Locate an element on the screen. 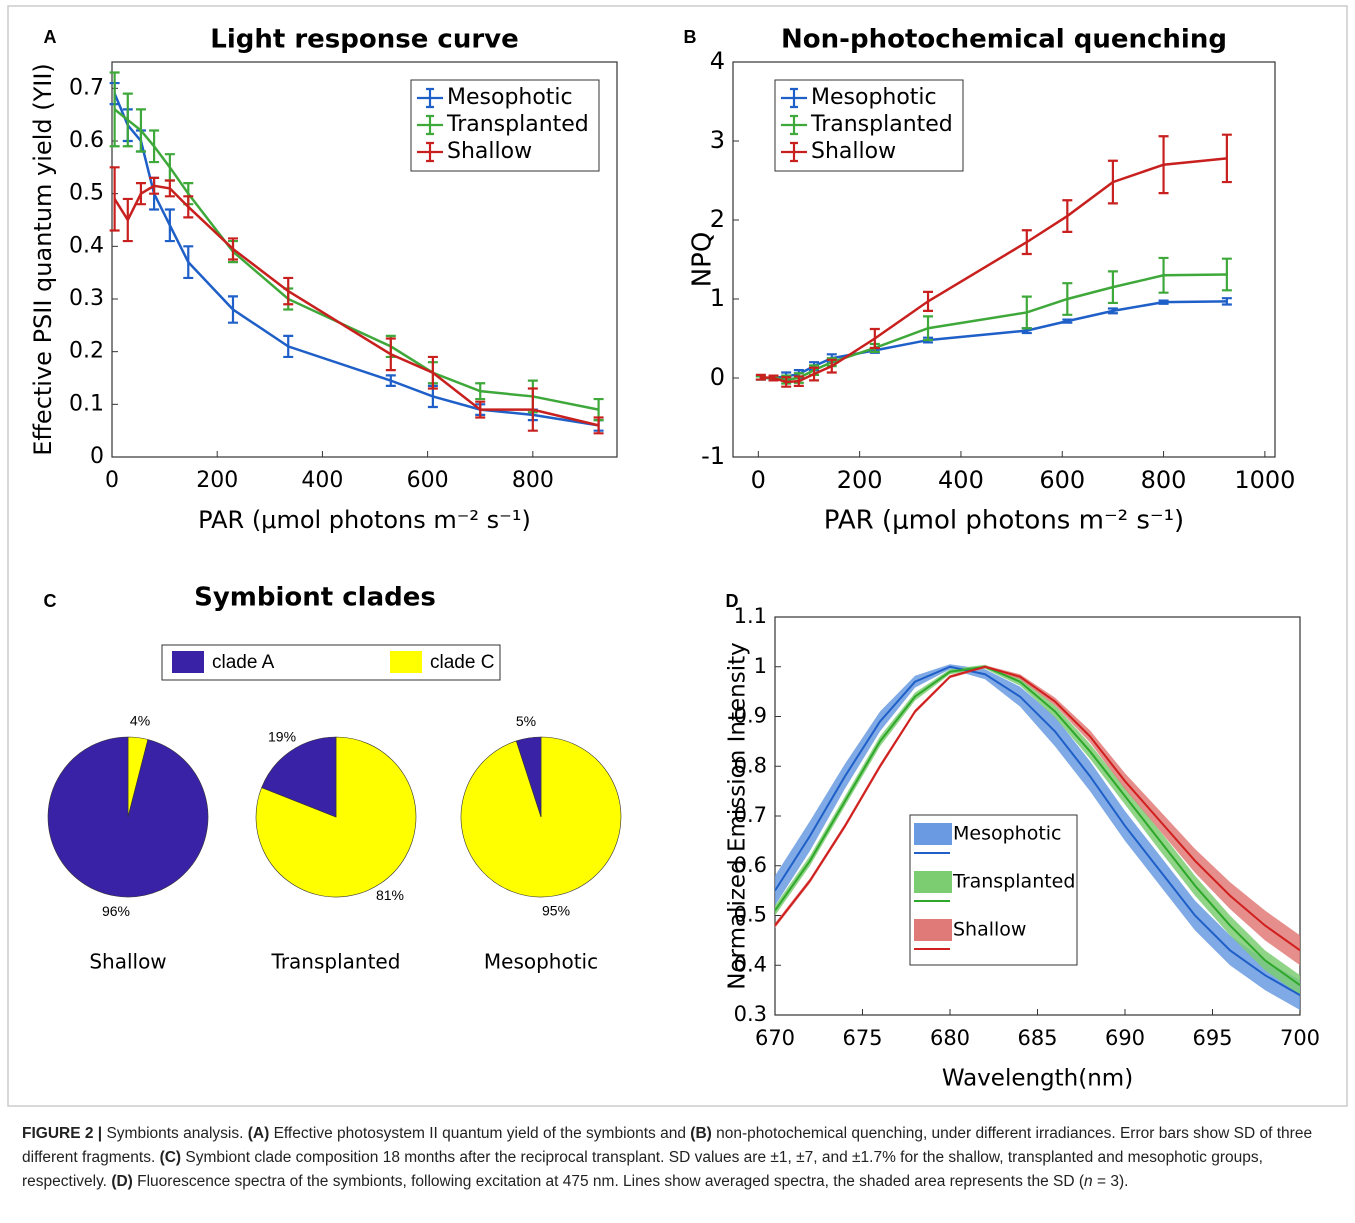 This screenshot has width=1355, height=1223. value-label: 4% is located at coordinates (140, 720).